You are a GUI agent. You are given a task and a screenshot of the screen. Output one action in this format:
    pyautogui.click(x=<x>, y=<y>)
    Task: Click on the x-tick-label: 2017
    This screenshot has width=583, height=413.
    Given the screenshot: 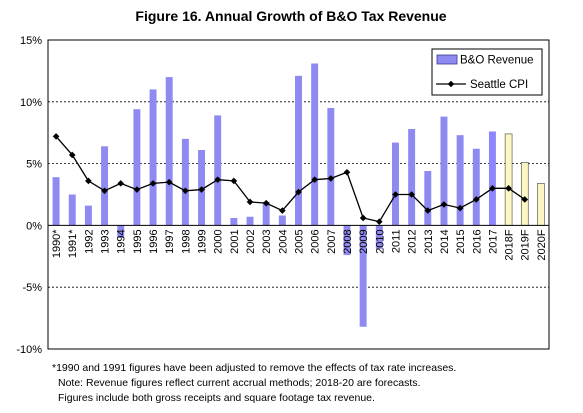 What is the action you would take?
    pyautogui.click(x=493, y=241)
    